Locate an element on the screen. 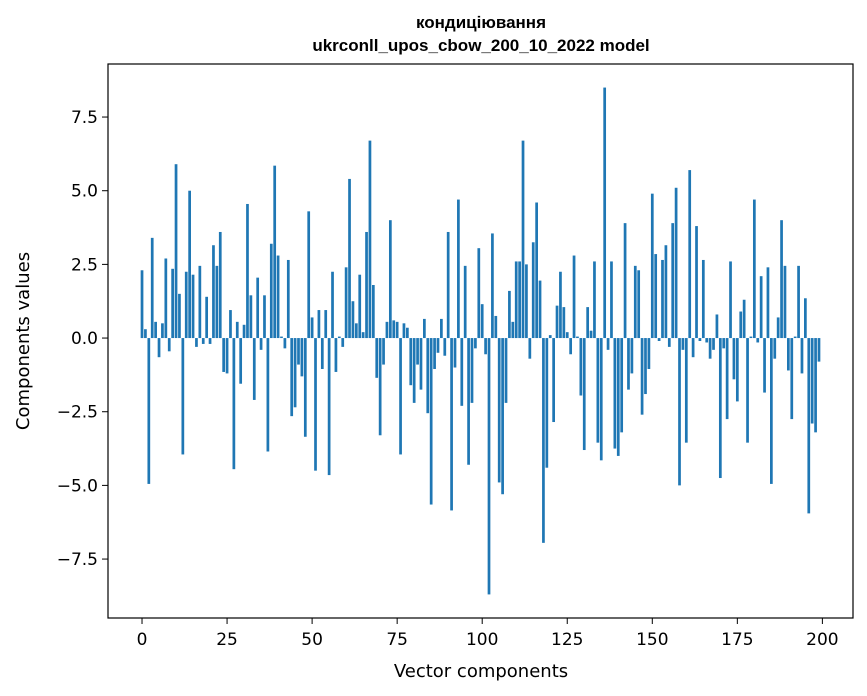 The image size is (867, 696). y-tick-label: 0.0 is located at coordinates (84, 339).